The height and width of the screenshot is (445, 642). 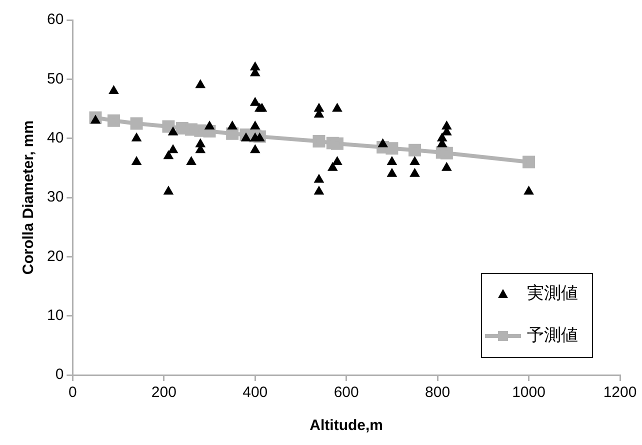 I want to click on legend-label: 実測値, so click(x=552, y=293).